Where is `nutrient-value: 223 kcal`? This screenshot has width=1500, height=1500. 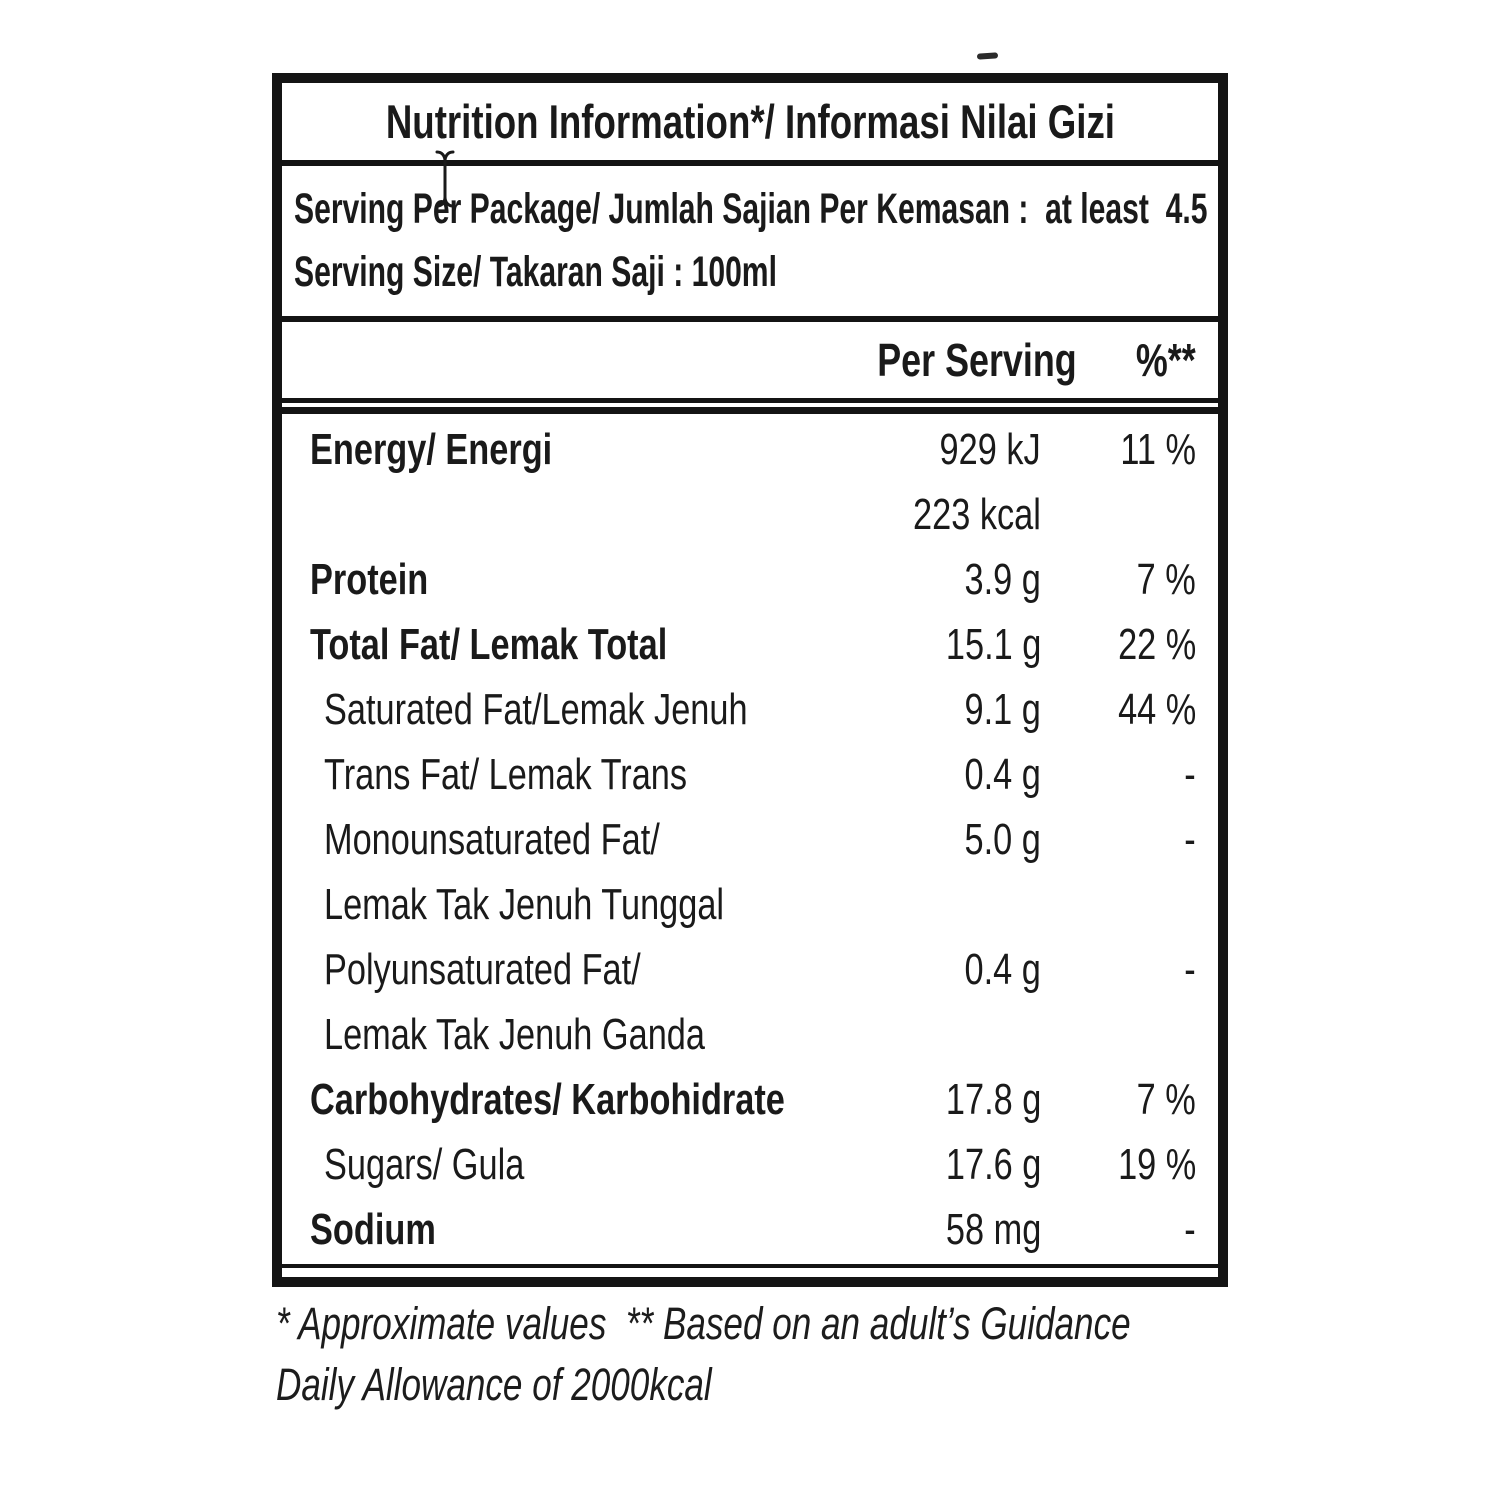 nutrient-value: 223 kcal is located at coordinates (977, 514).